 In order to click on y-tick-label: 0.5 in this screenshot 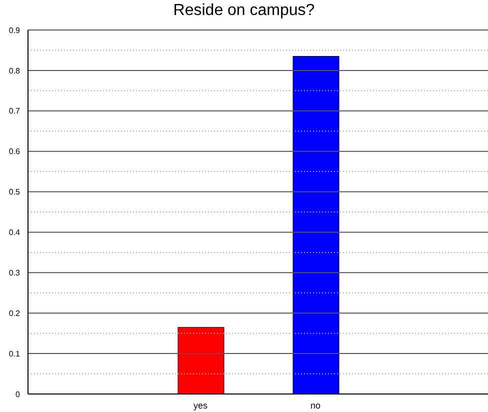, I will do `click(14, 192)`.